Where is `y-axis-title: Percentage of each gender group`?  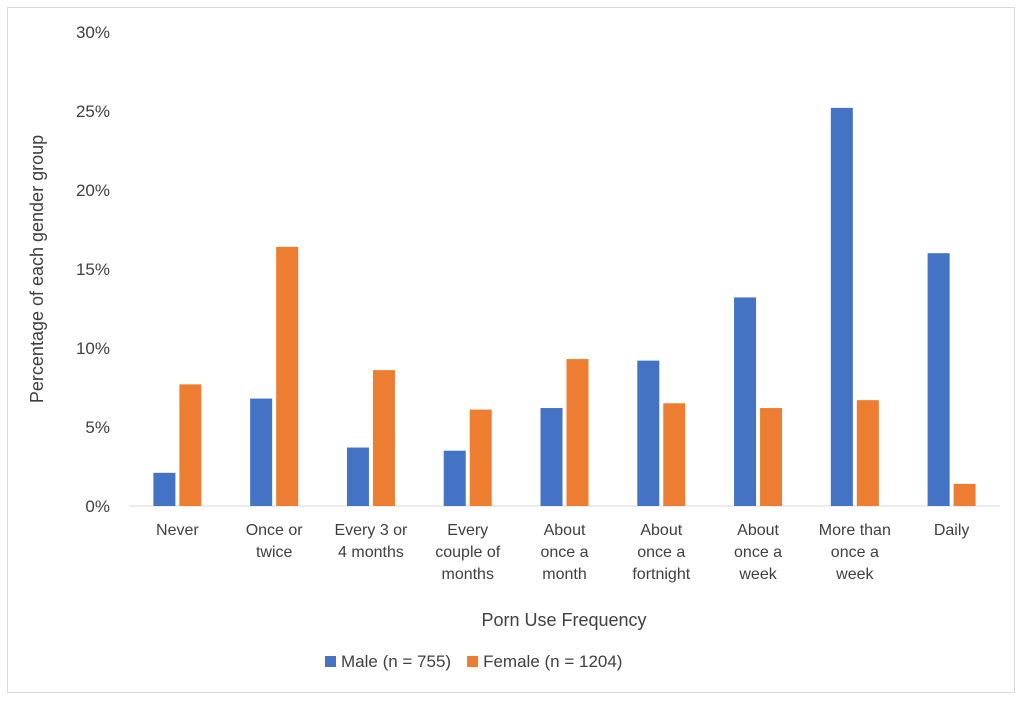
y-axis-title: Percentage of each gender group is located at coordinates (37, 269).